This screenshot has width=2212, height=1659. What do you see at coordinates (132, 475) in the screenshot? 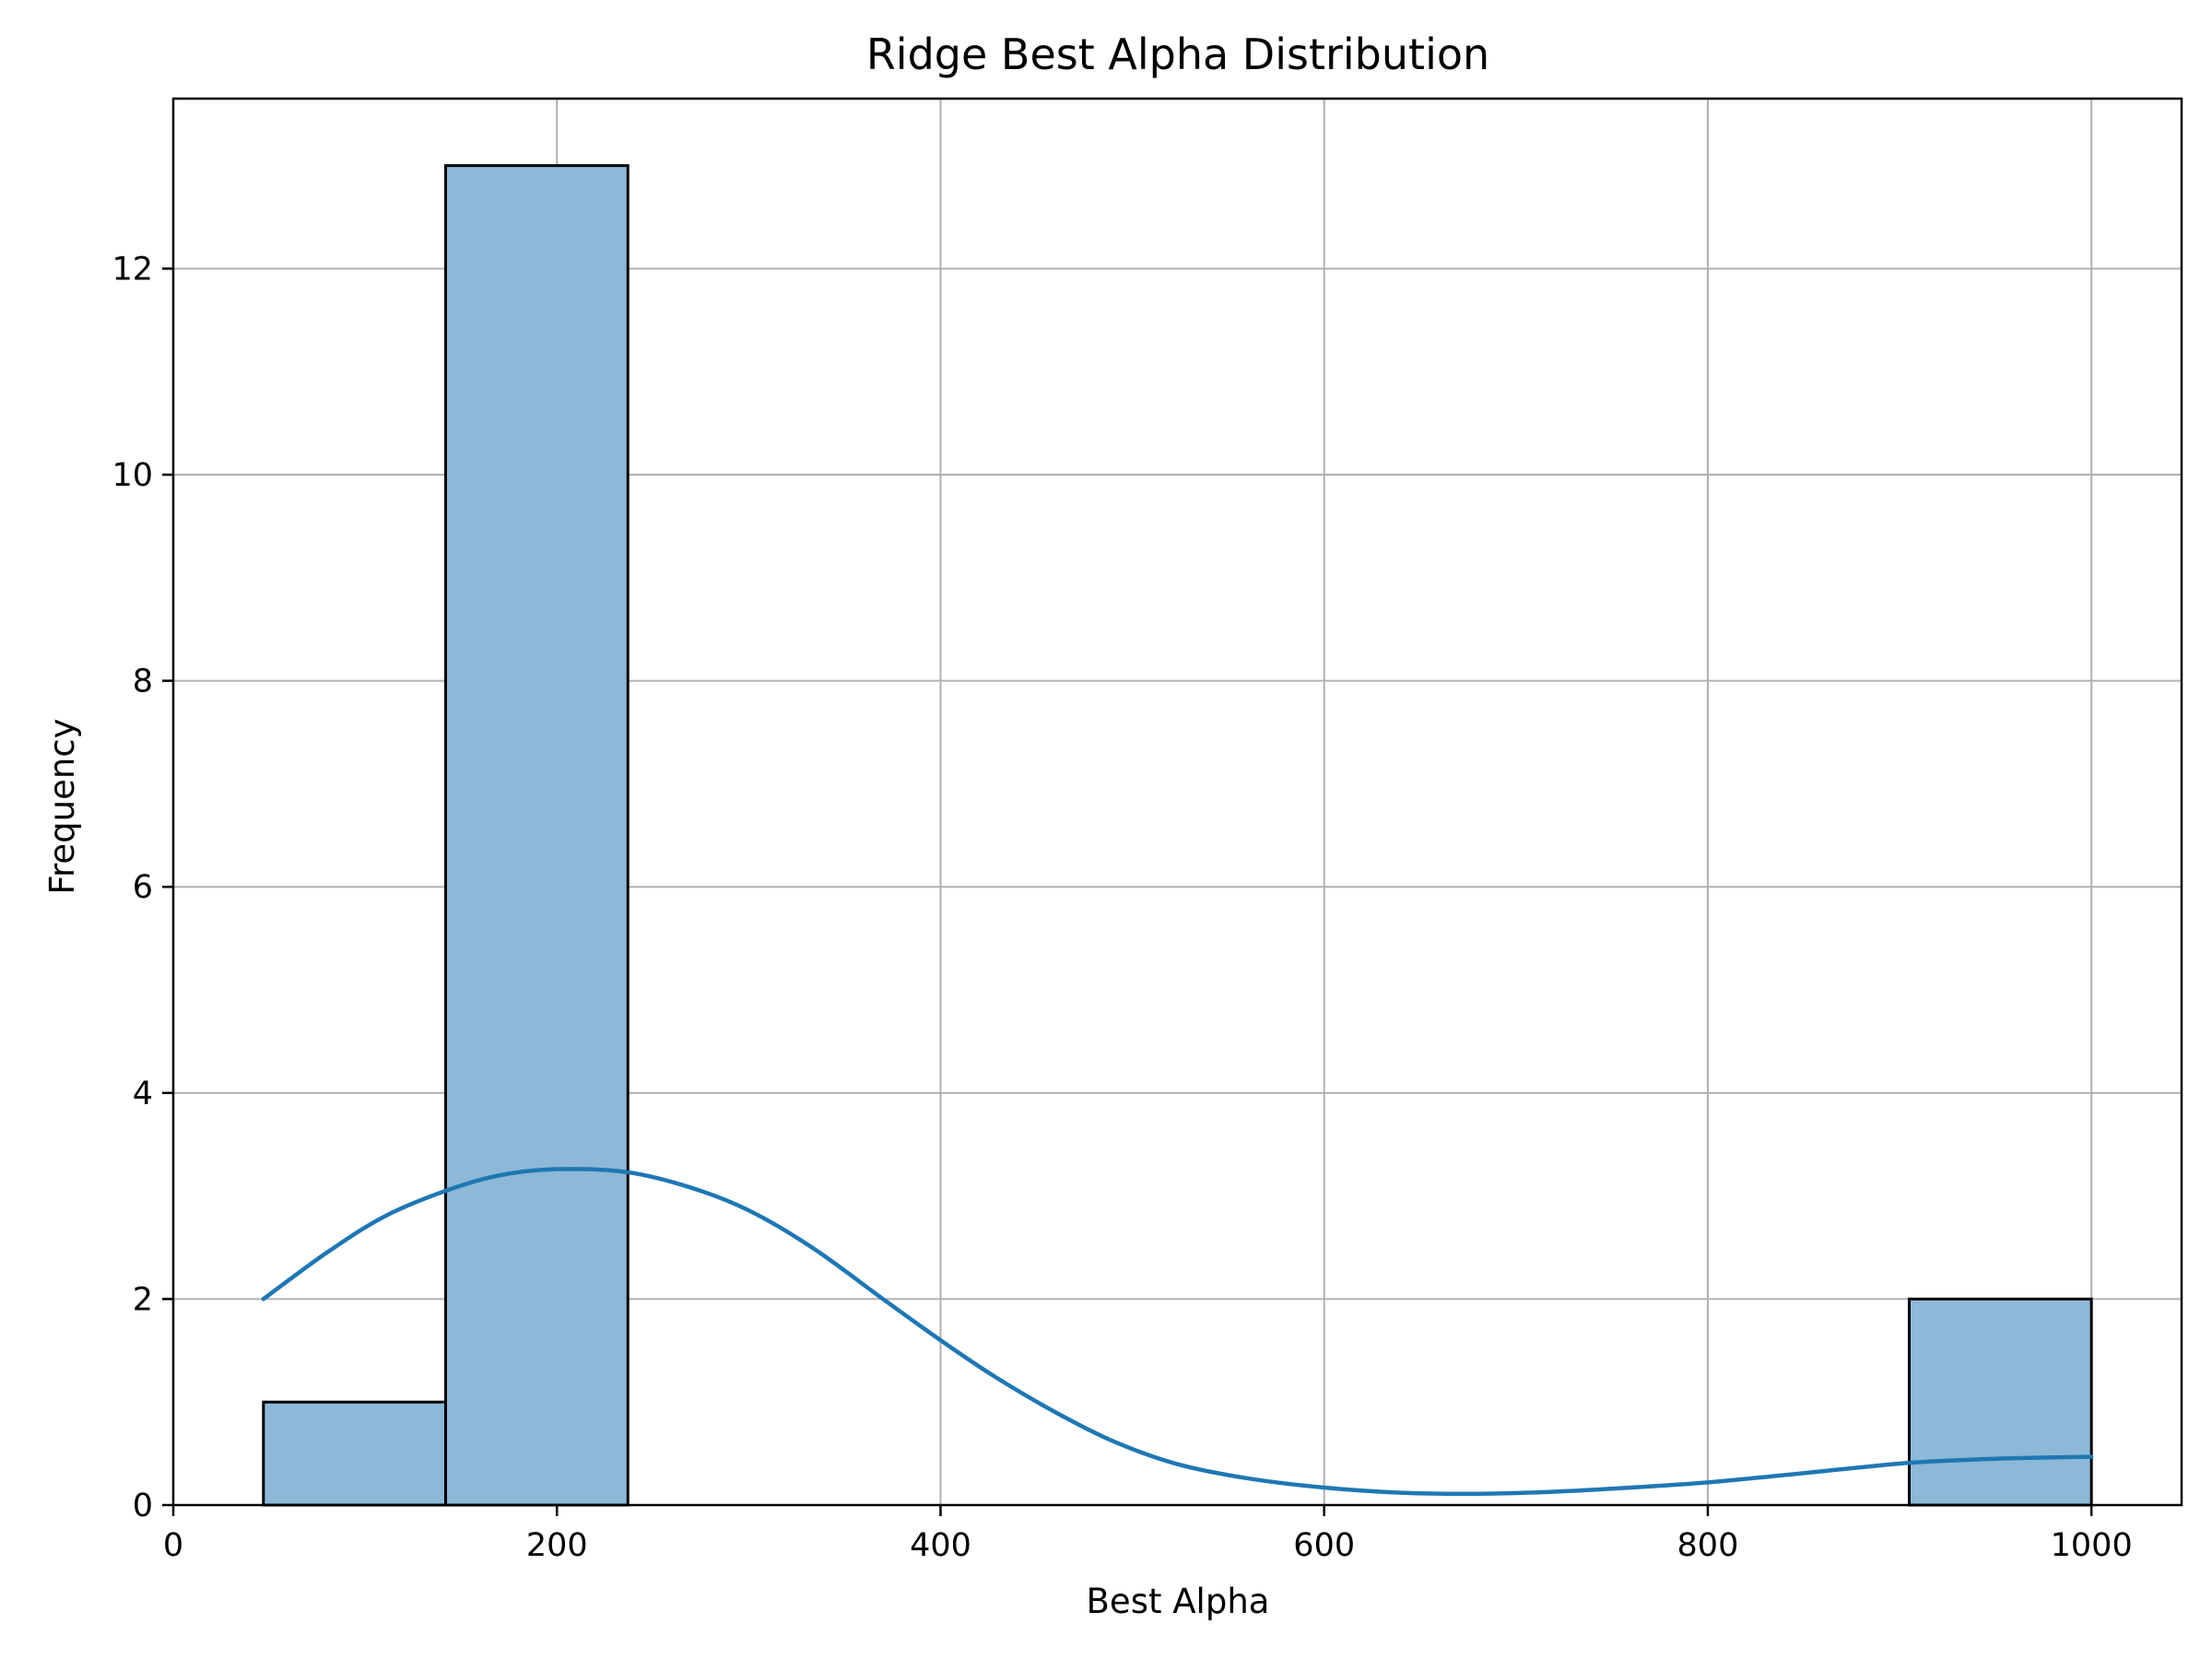
I see `y-tick-label-10: 10` at bounding box center [132, 475].